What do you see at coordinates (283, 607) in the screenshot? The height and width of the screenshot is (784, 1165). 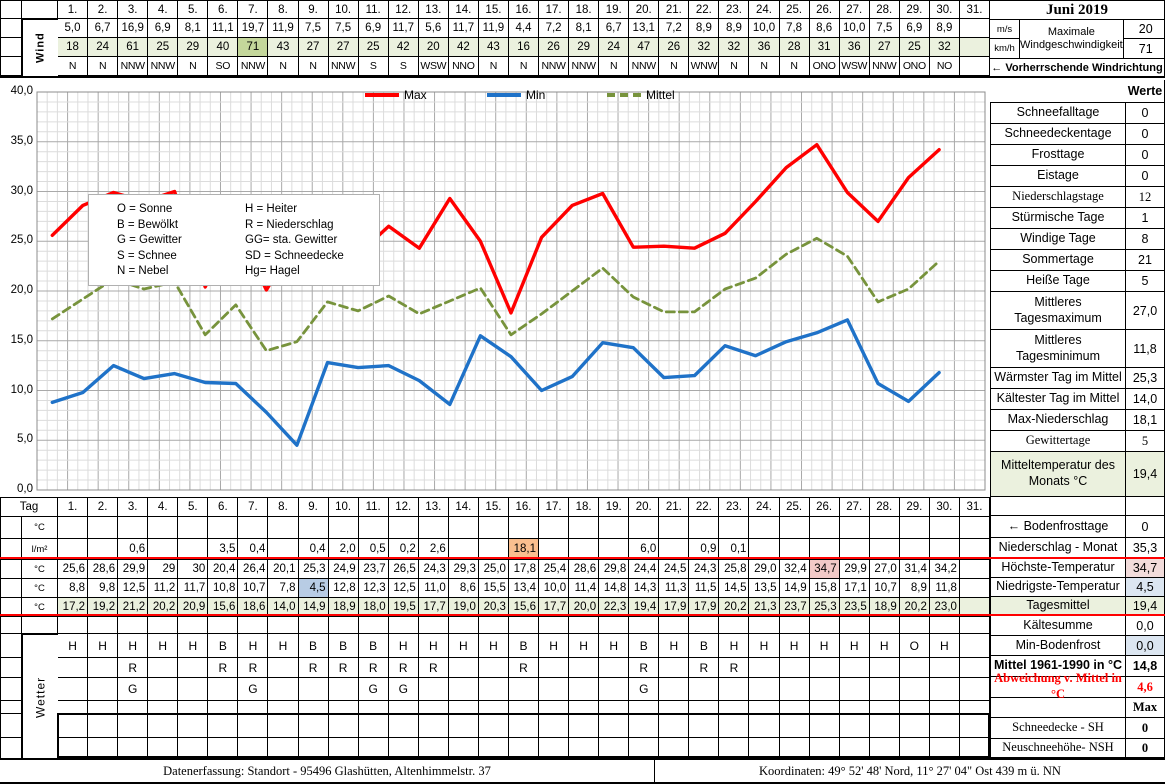 I see `tavg-cell: 14,0` at bounding box center [283, 607].